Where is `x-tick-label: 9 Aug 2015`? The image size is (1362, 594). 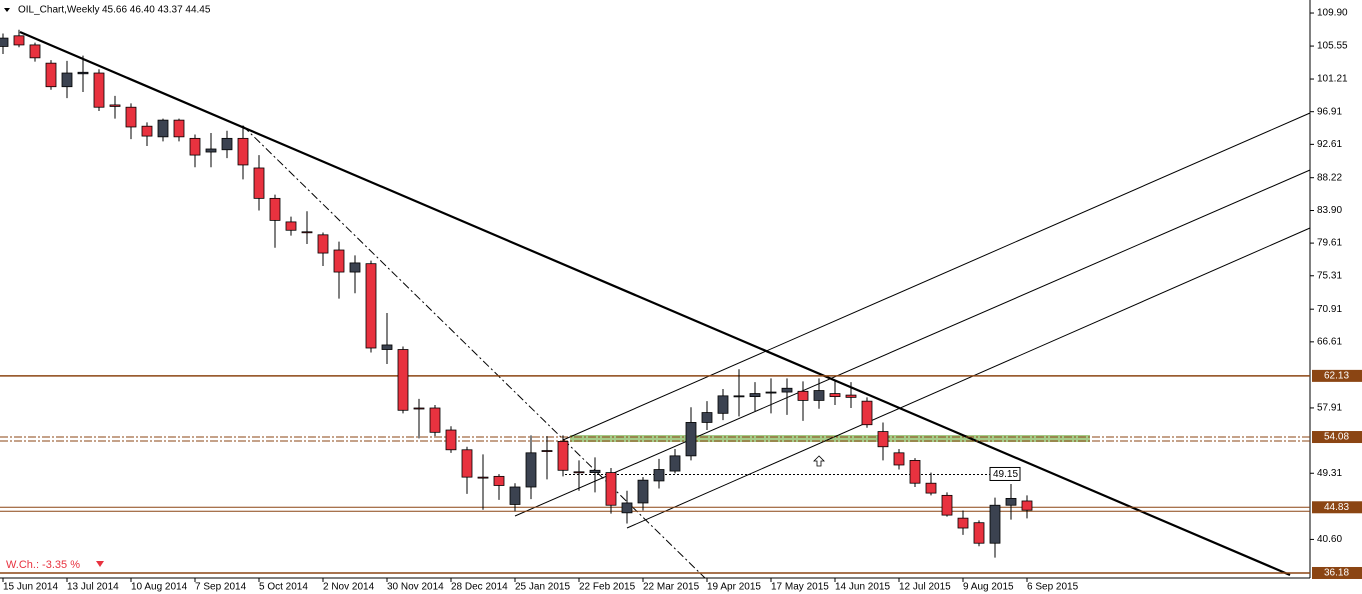
x-tick-label: 9 Aug 2015 is located at coordinates (988, 587).